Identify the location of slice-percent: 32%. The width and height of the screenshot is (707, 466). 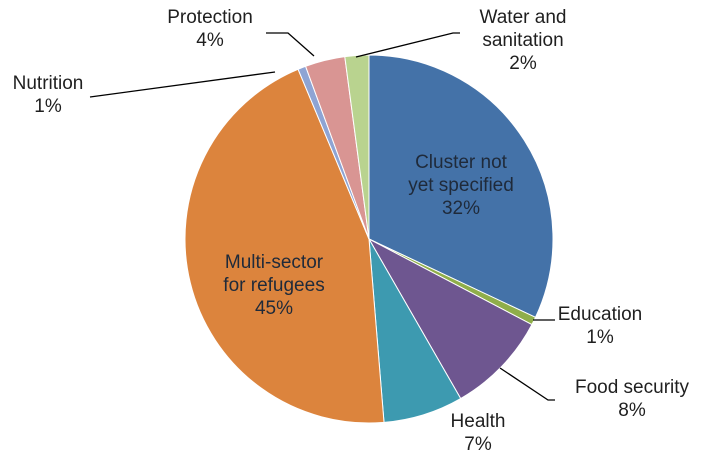
(461, 208).